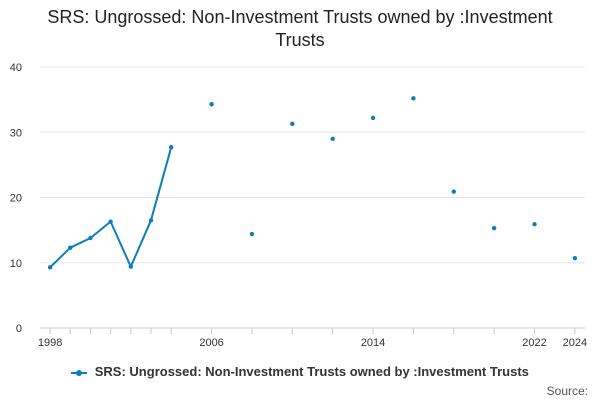 This screenshot has width=600, height=400. What do you see at coordinates (16, 68) in the screenshot?
I see `y-tick-label: 40` at bounding box center [16, 68].